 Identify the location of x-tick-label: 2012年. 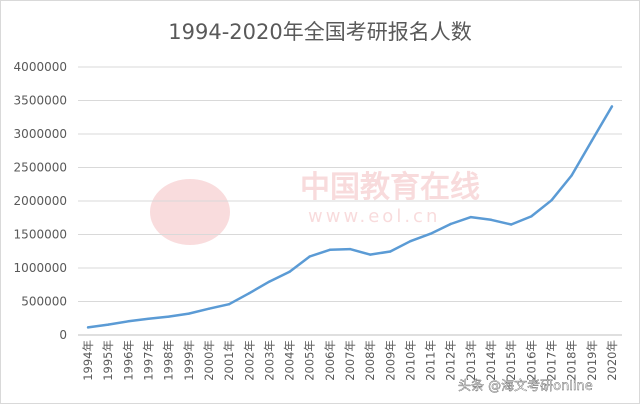
(451, 360).